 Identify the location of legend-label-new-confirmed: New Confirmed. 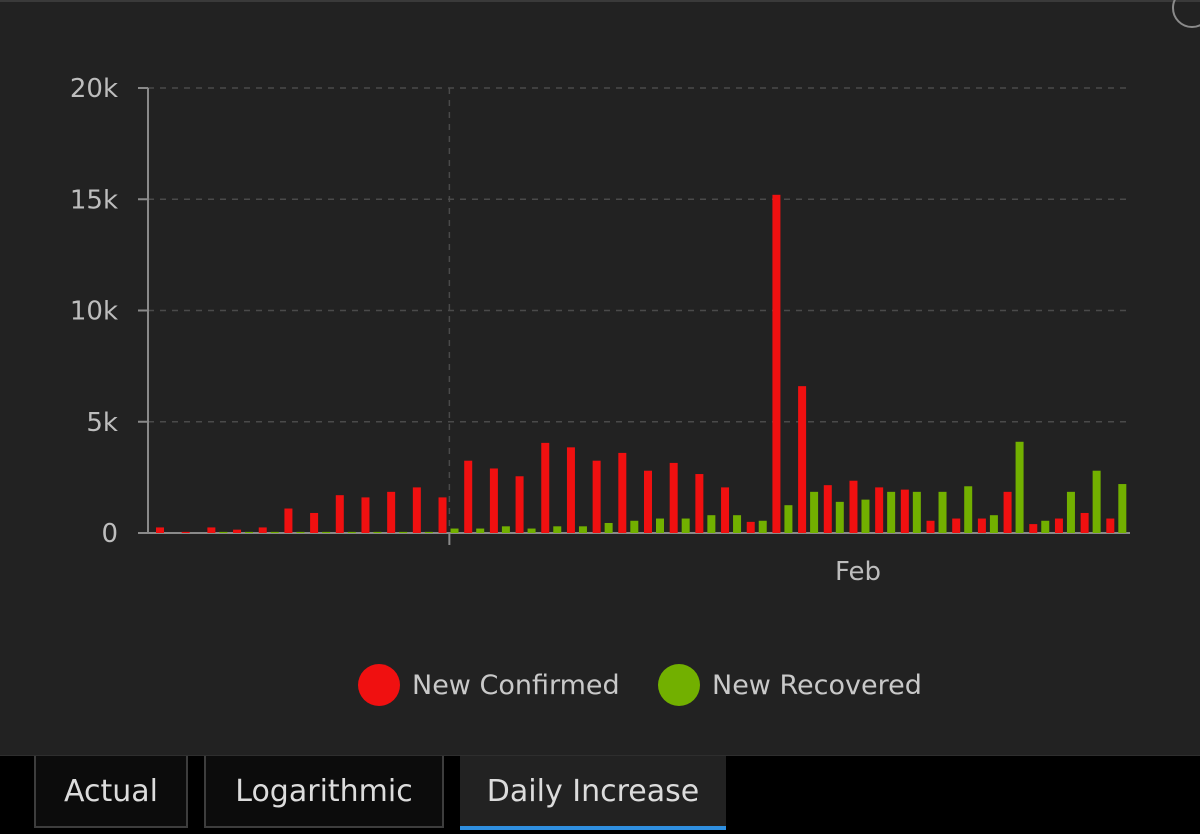
(516, 685).